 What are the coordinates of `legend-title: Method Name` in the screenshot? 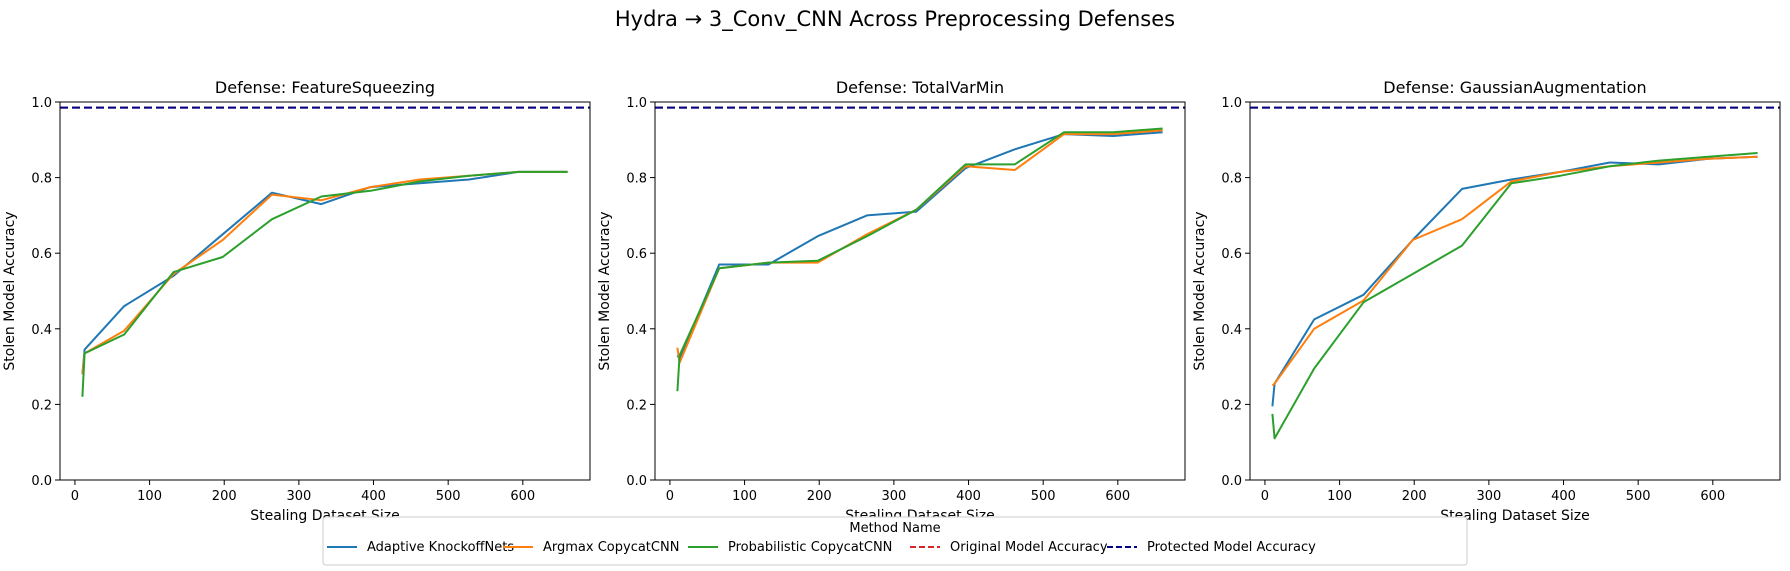 It's located at (894, 528).